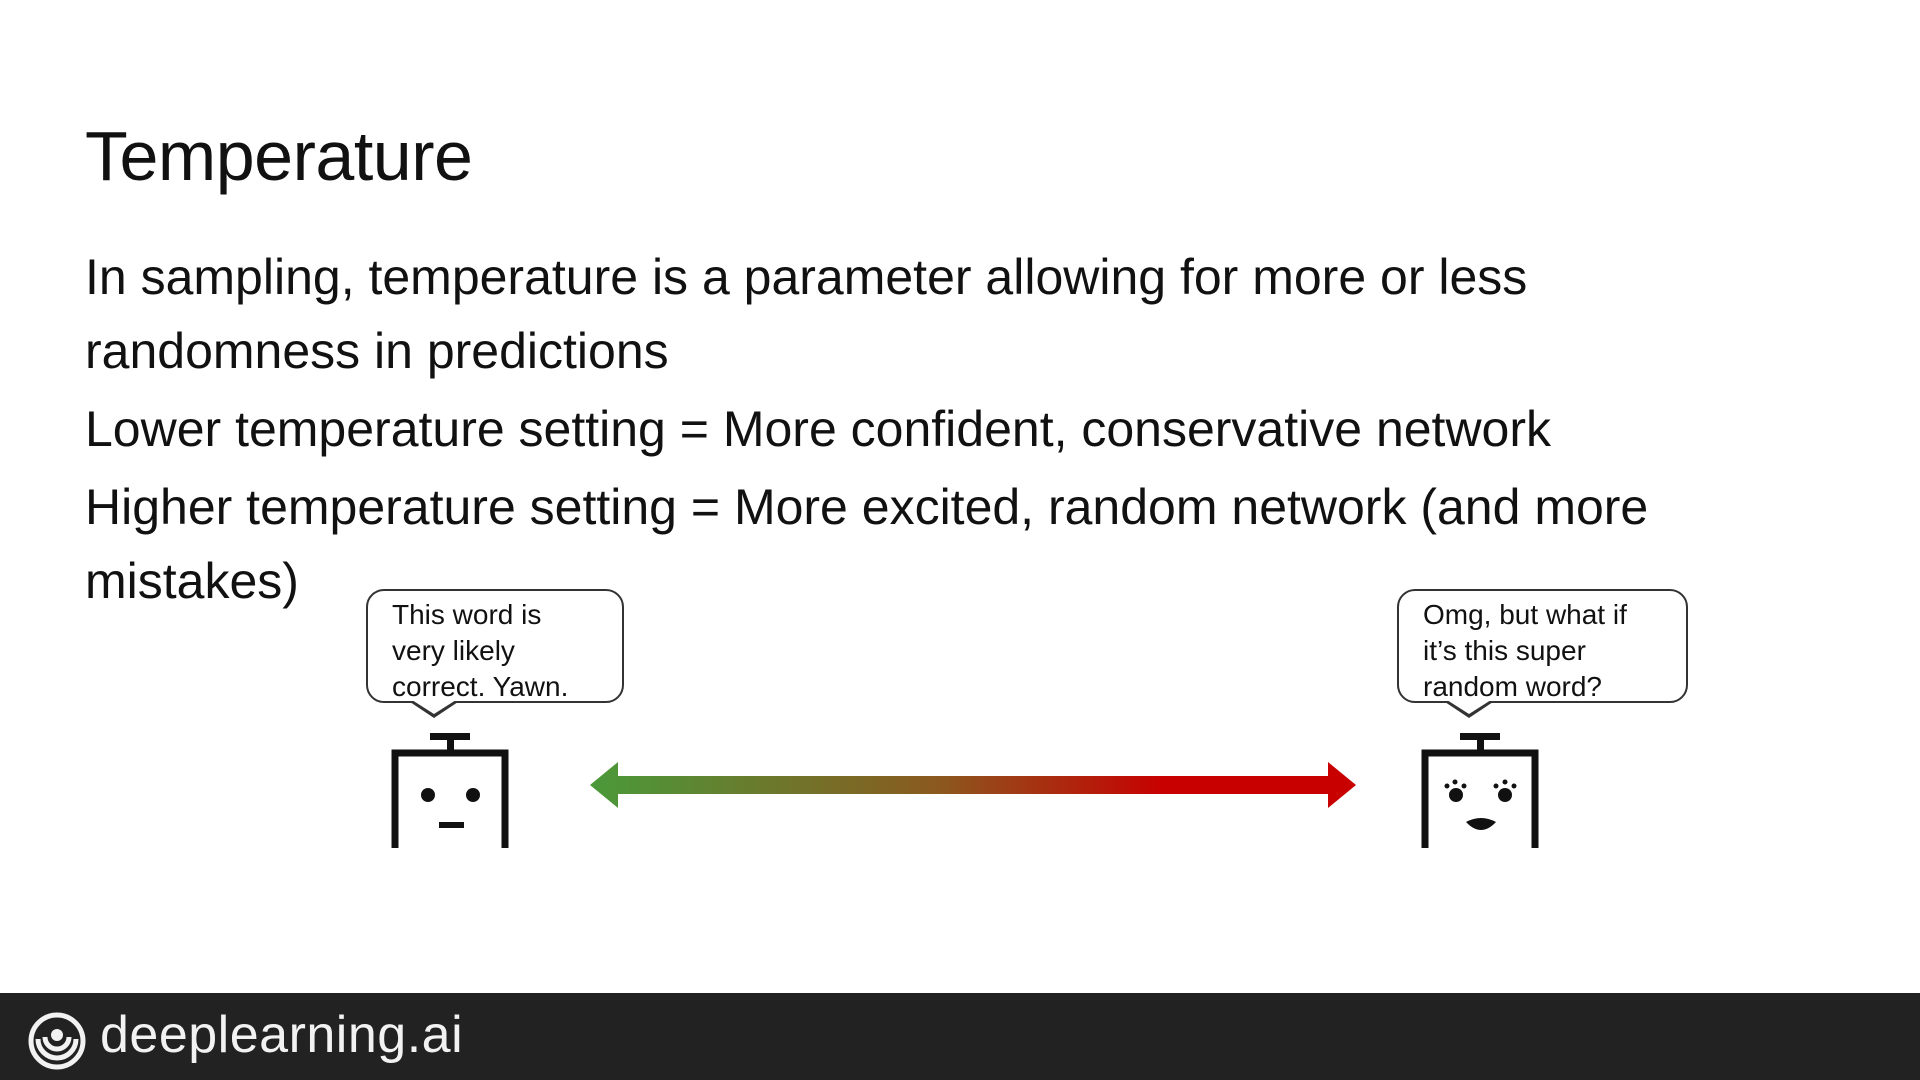 The image size is (1920, 1080). What do you see at coordinates (279, 156) in the screenshot?
I see `slide-title: Temperature` at bounding box center [279, 156].